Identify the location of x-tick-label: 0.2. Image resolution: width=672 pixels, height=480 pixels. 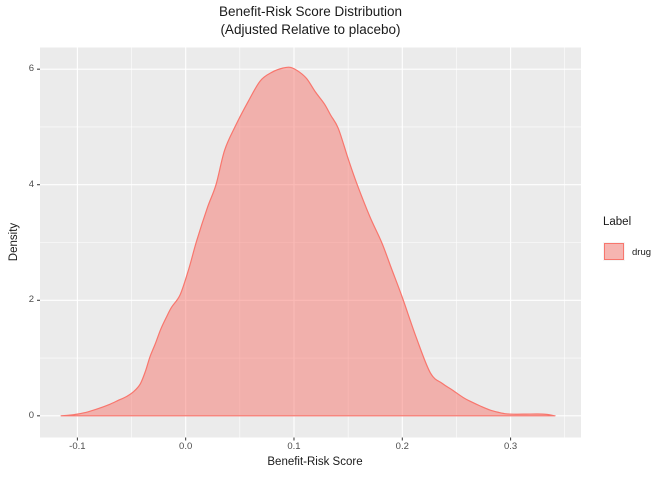
(402, 446).